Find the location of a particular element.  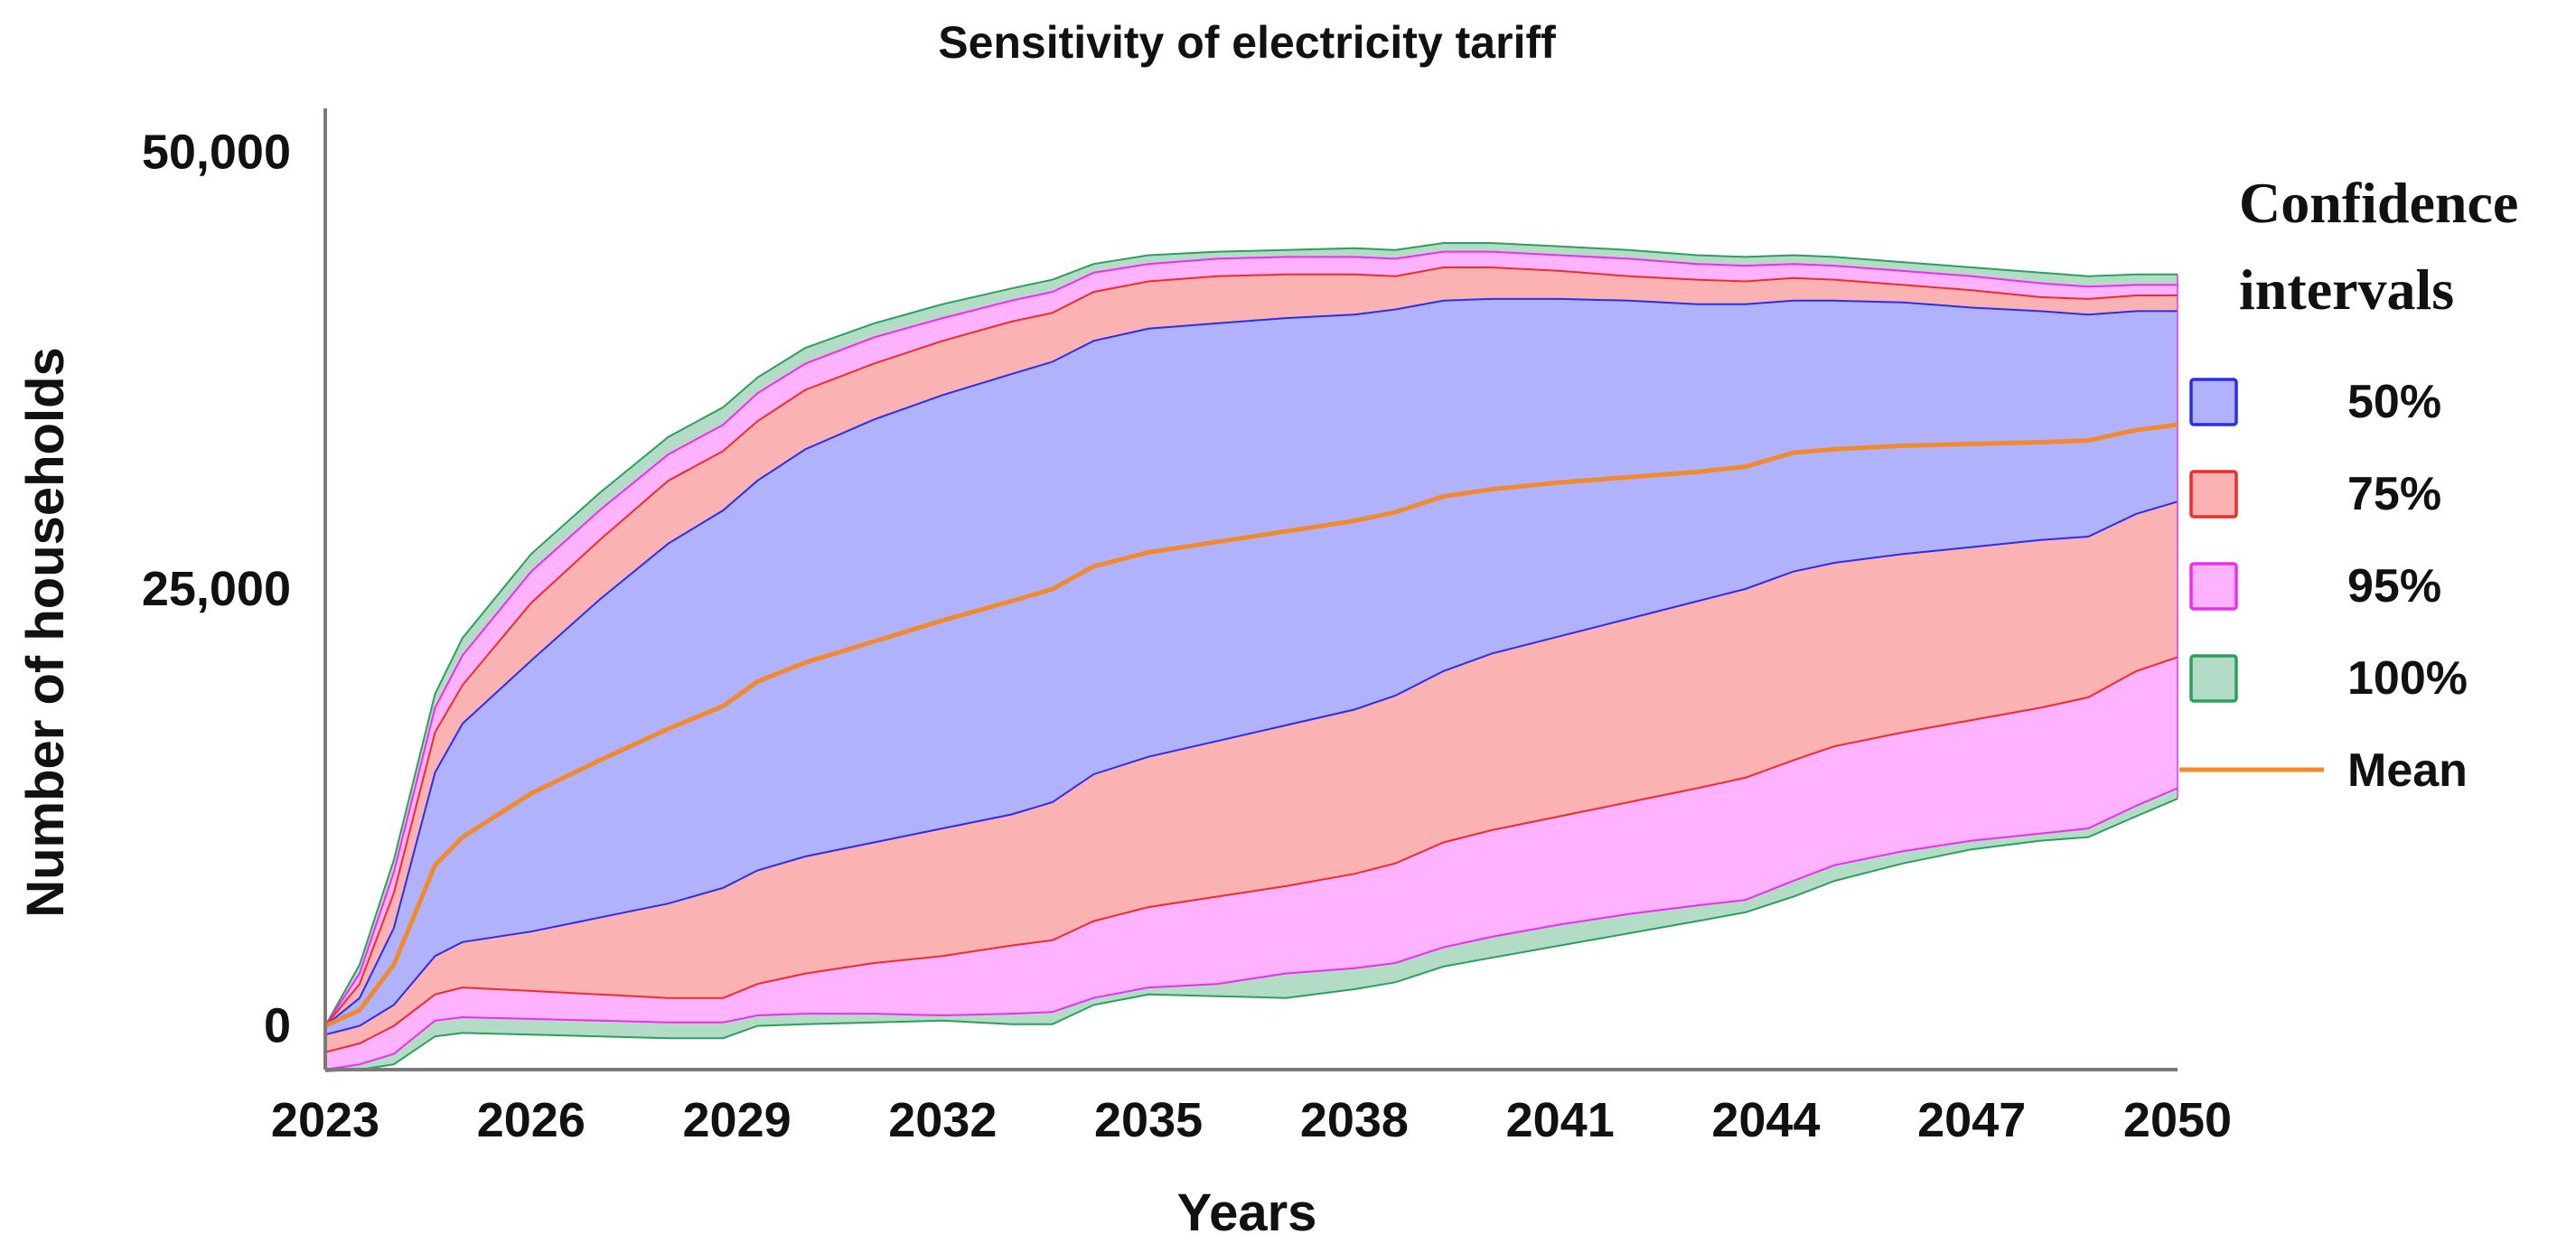

y-tick-labels: 0 25,000 50,000 is located at coordinates (216, 588).